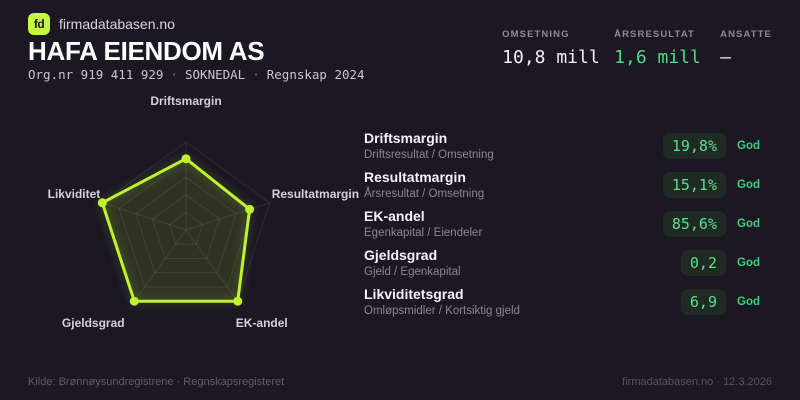  Describe the element at coordinates (513, 223) in the screenshot. I see `metric-info: EK-andel Egenkapital / Eiendeler` at that location.